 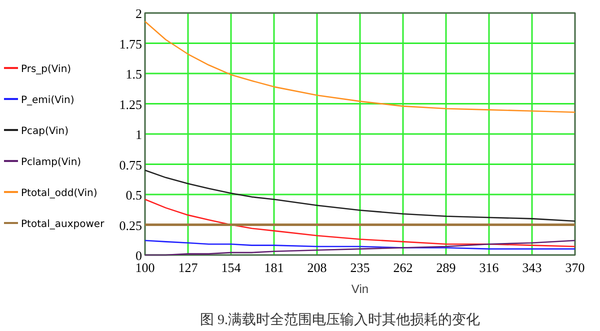 I want to click on x-tick-label: 100, so click(x=145, y=267).